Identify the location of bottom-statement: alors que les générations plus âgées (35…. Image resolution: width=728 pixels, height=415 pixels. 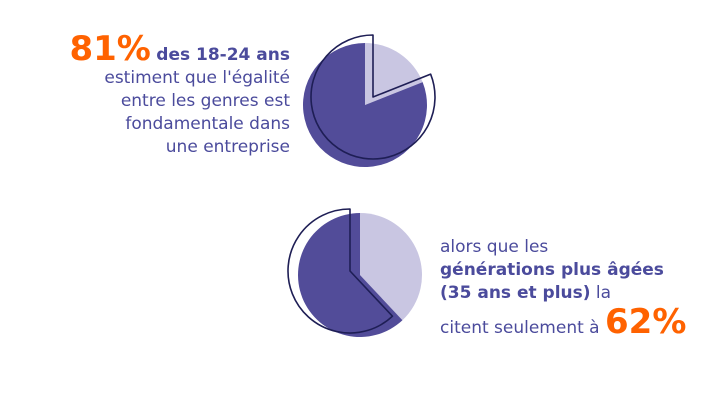
(580, 288).